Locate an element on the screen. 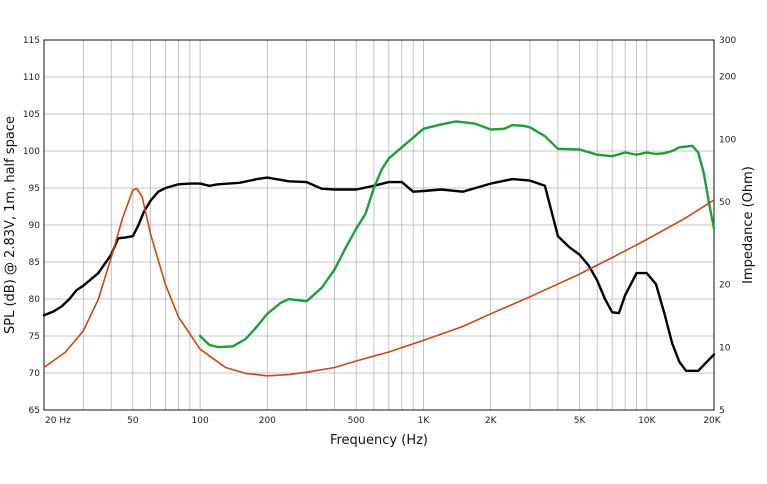 The image size is (767, 484). left-y-axis-ticks: 65 70 75 80 85 90 95 100 105 110 115 is located at coordinates (31, 226).